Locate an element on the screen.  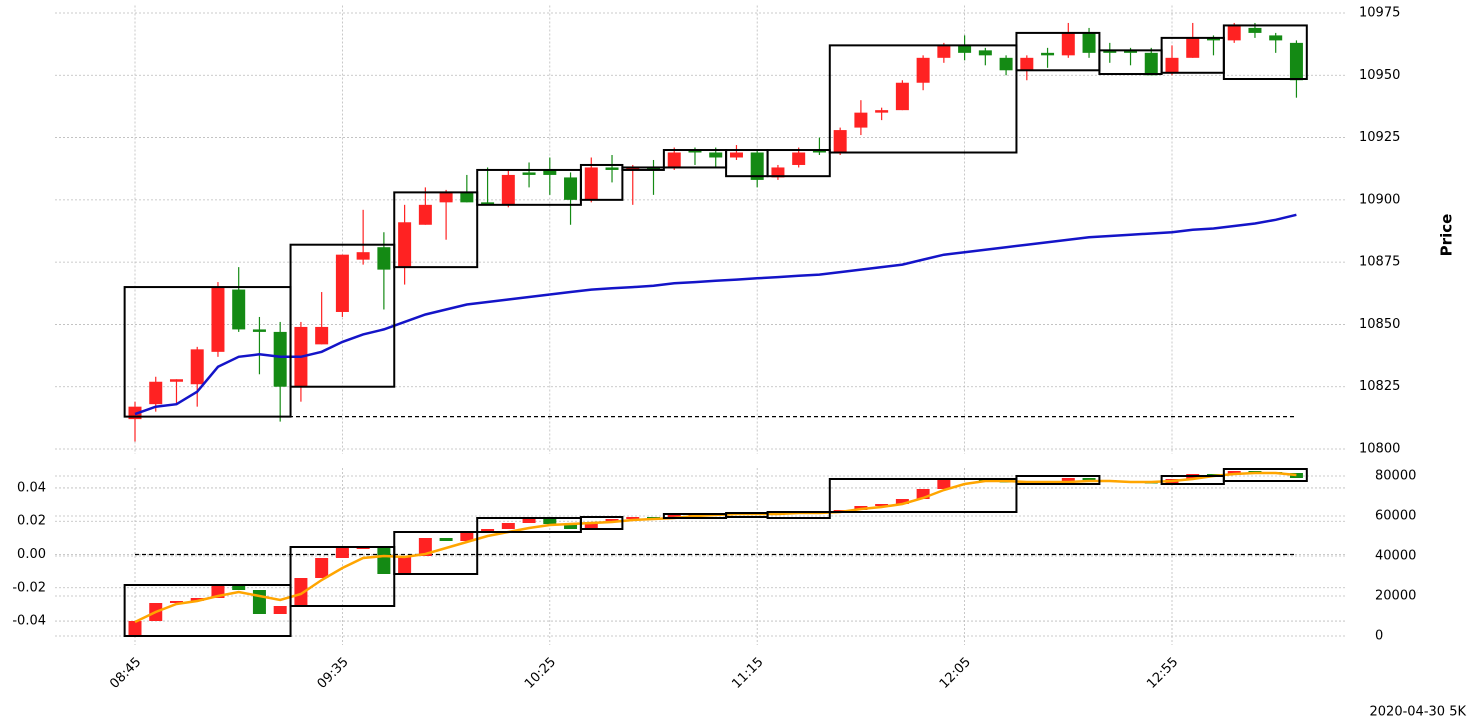
y-tick-label: 10825 is located at coordinates (1379, 386).